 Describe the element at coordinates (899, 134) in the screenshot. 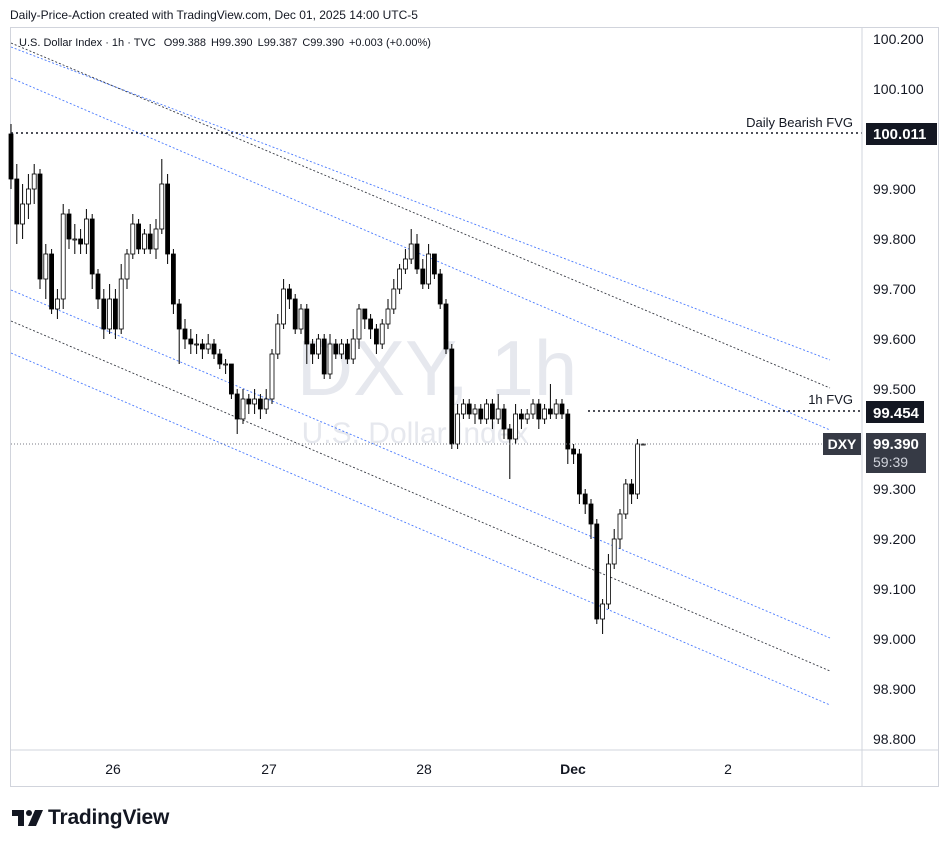

I see `daily-fvg-tag-value: 100.011` at that location.